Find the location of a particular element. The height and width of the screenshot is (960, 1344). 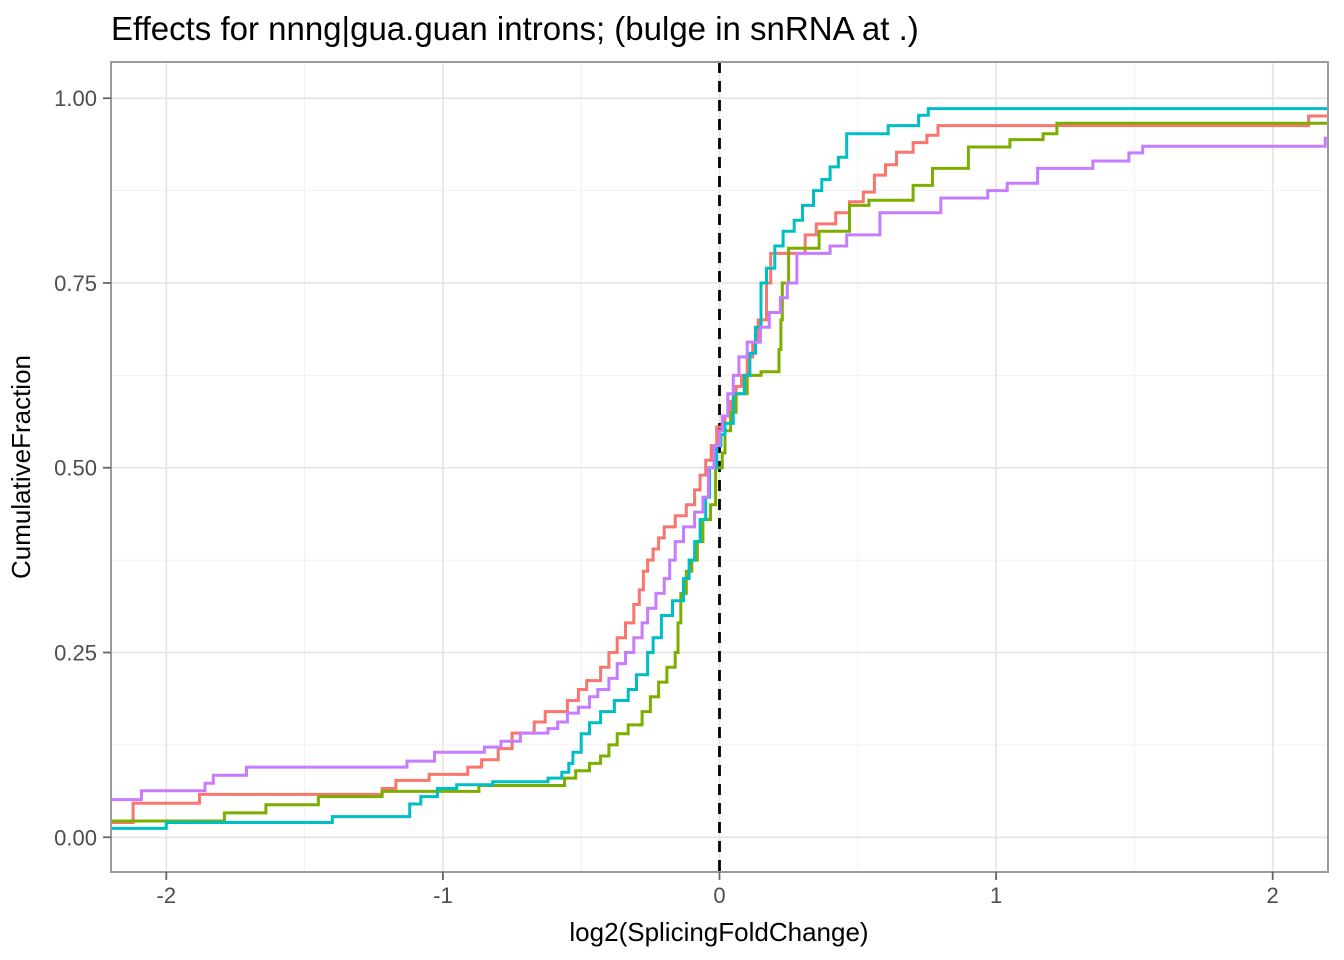

x-tick-label: -1 is located at coordinates (443, 895).